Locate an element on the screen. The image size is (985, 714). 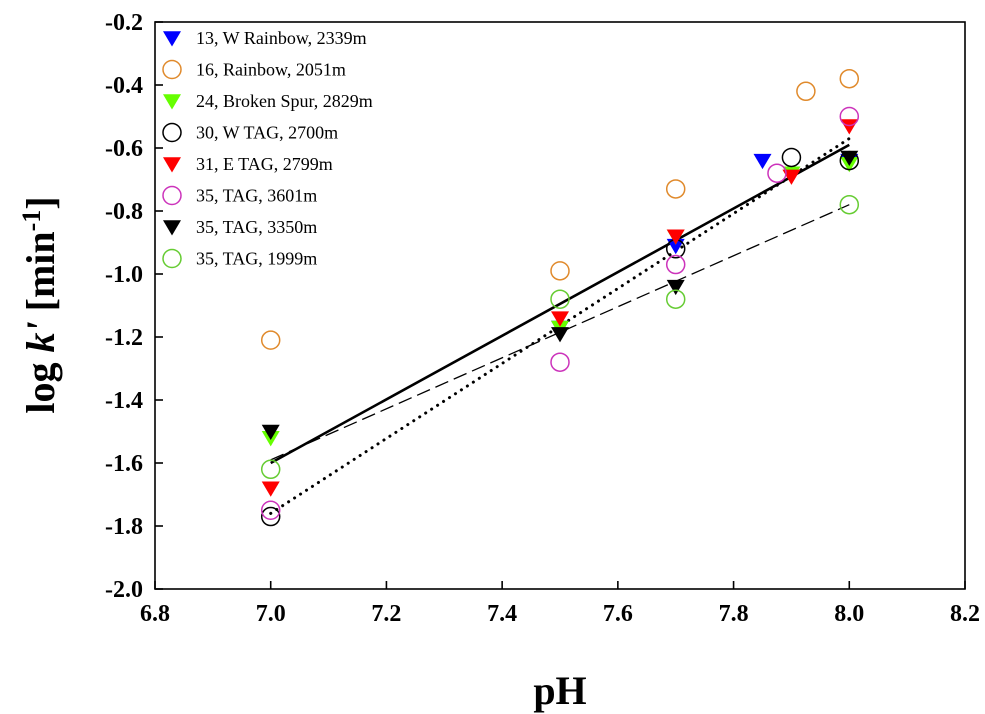
legend-label: 35, TAG, 3601m is located at coordinates (256, 196).